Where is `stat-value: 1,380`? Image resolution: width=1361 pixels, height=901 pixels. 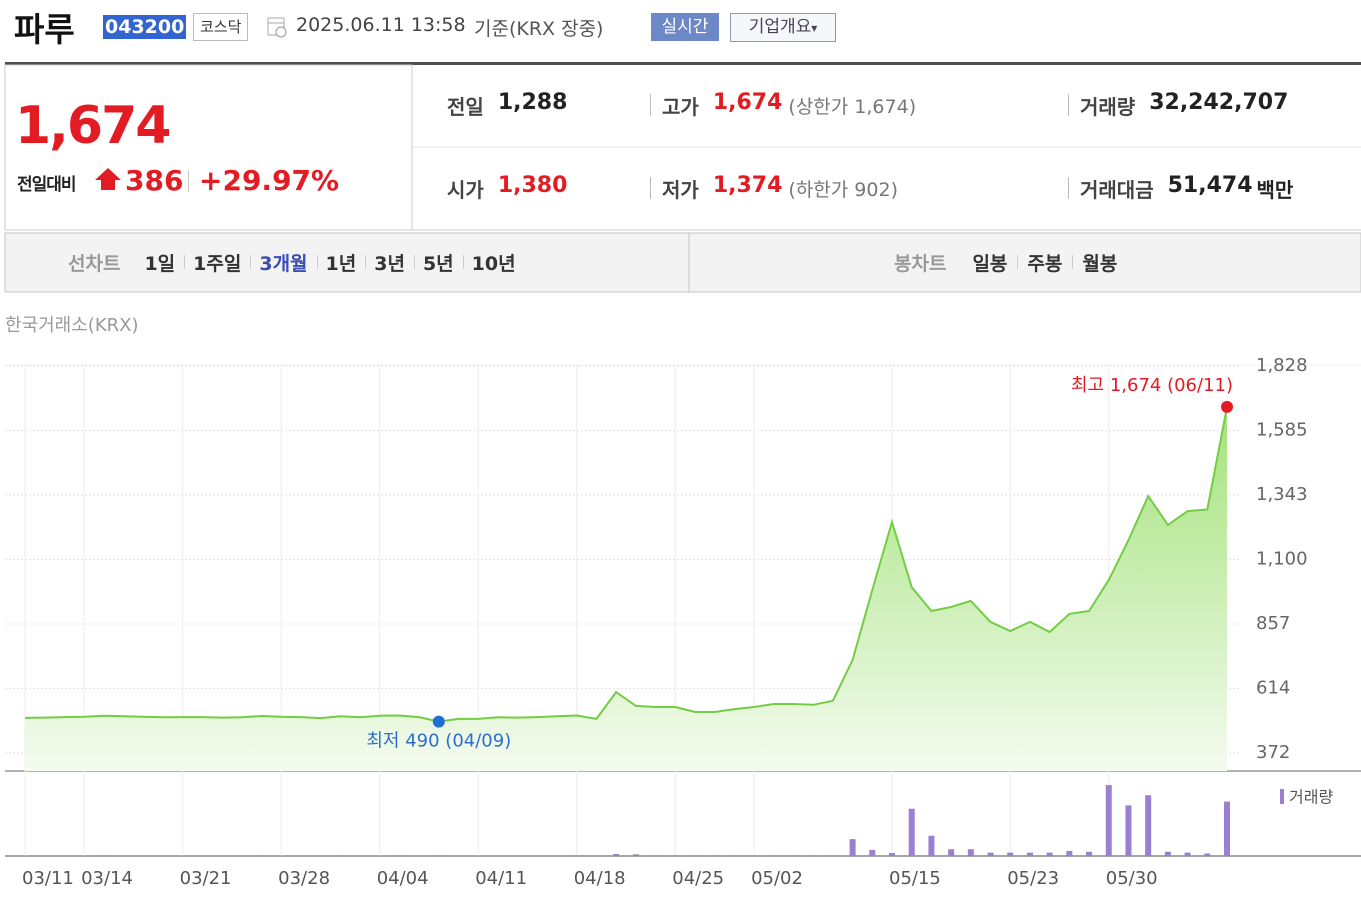
stat-value: 1,380 is located at coordinates (532, 185).